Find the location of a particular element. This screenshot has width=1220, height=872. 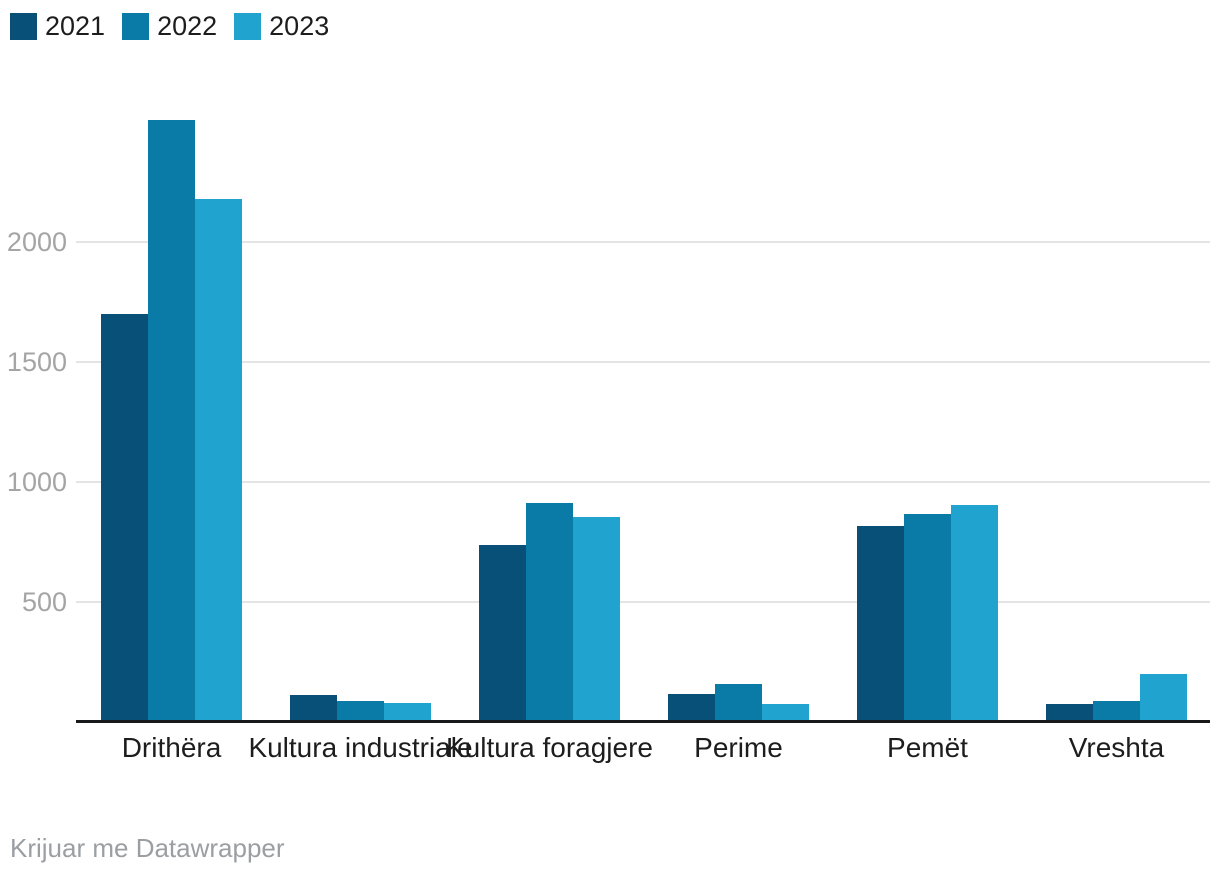

y-tick-label-1000: 1000 is located at coordinates (36, 482).